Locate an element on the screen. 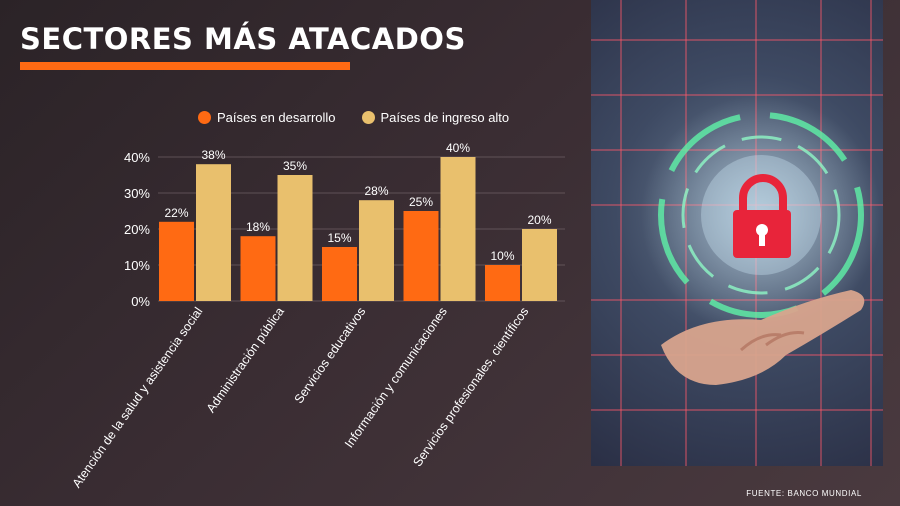 The image size is (900, 506). legend-label-series-2: Países de ingreso alto is located at coordinates (445, 117).